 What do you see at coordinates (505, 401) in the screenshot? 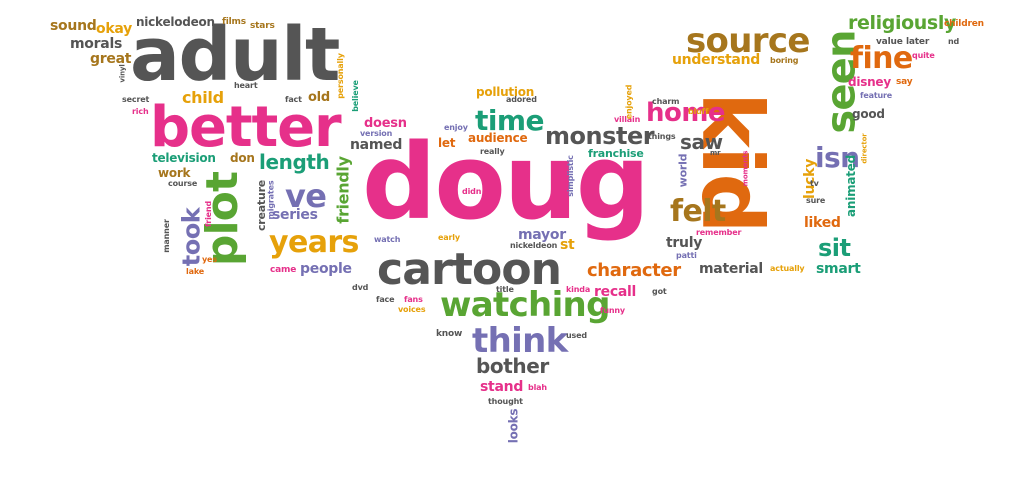
I see `word: thought` at bounding box center [505, 401].